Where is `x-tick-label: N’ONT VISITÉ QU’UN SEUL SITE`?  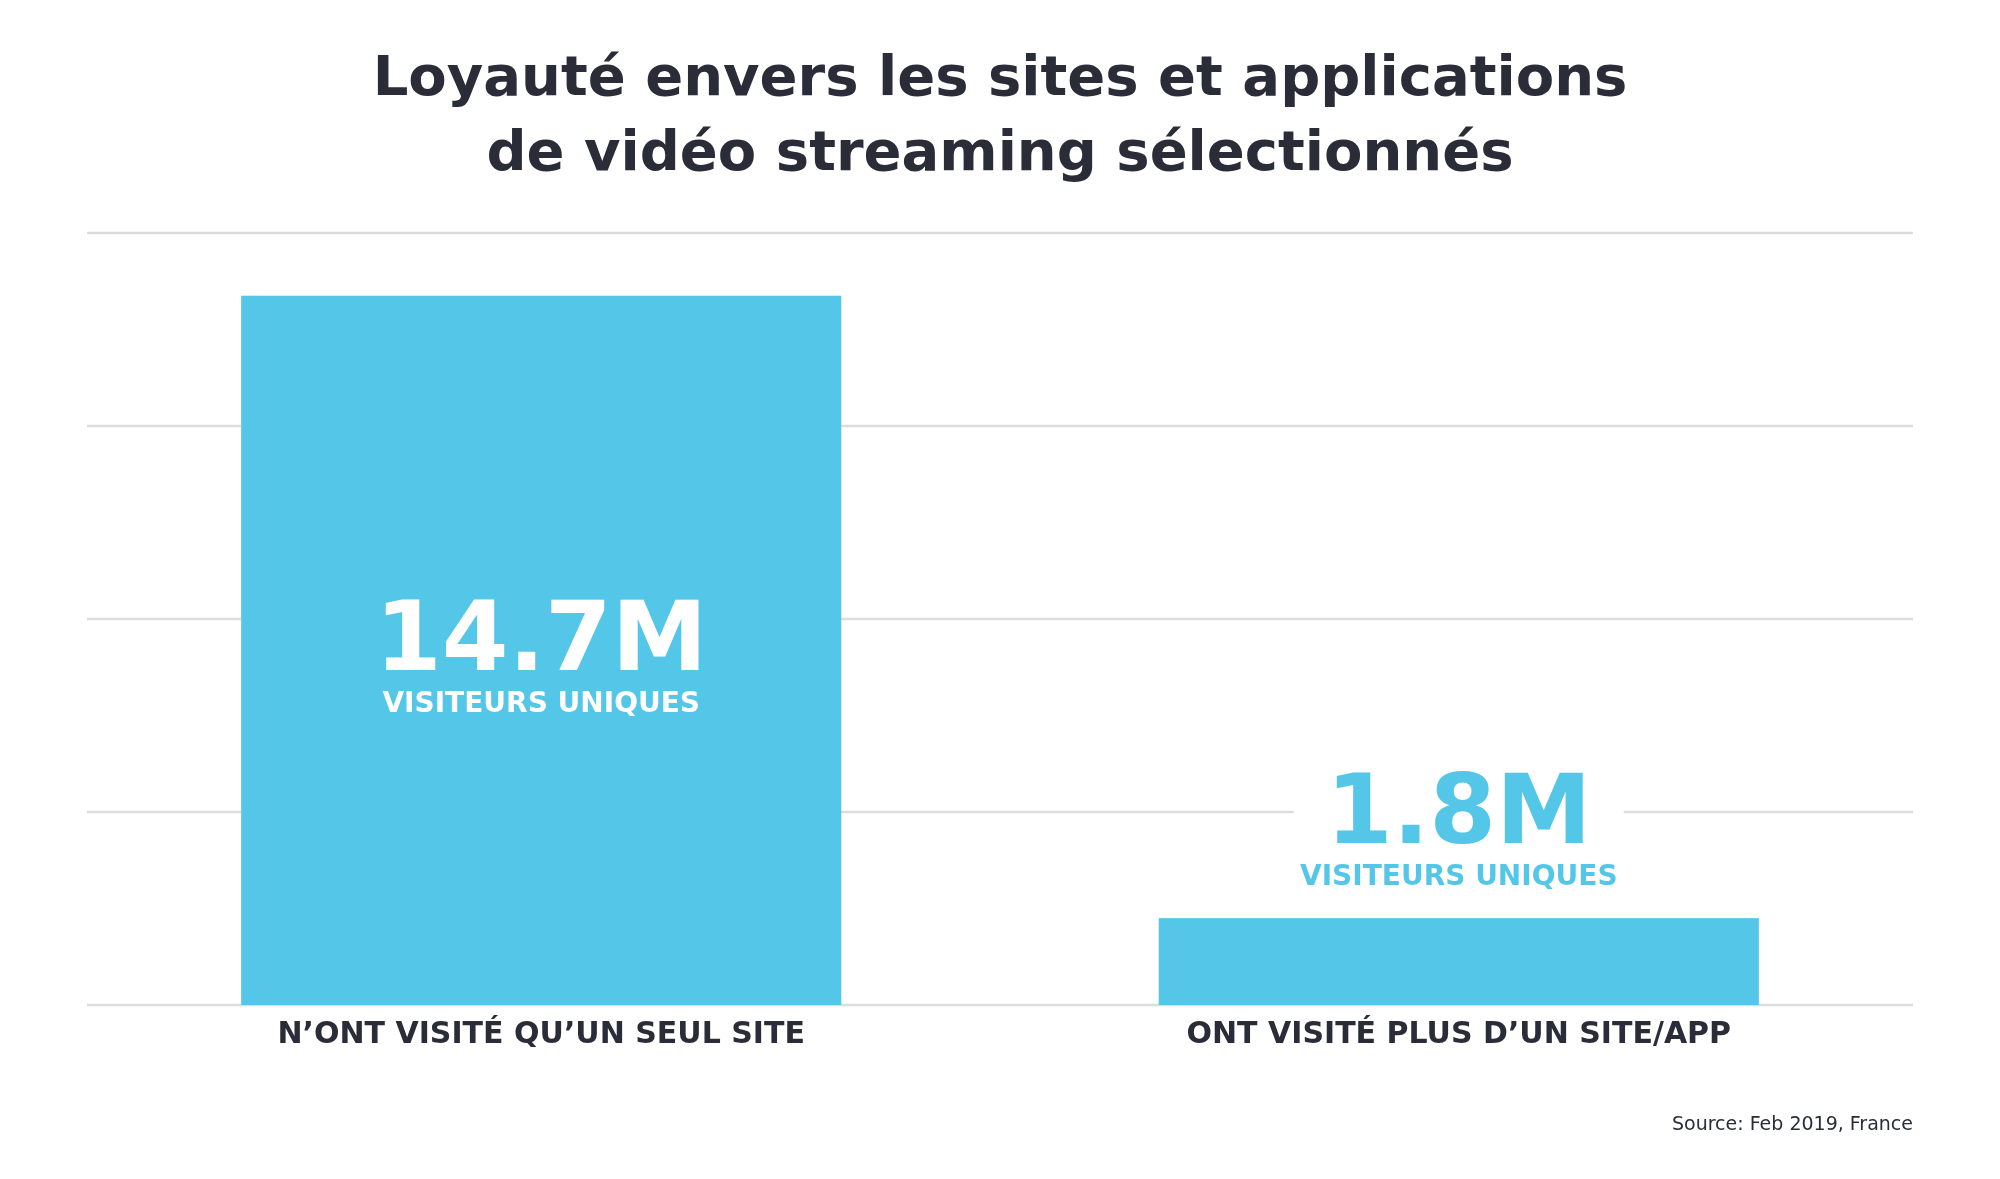 x-tick-label: N’ONT VISITÉ QU’UN SEUL SITE is located at coordinates (541, 1032).